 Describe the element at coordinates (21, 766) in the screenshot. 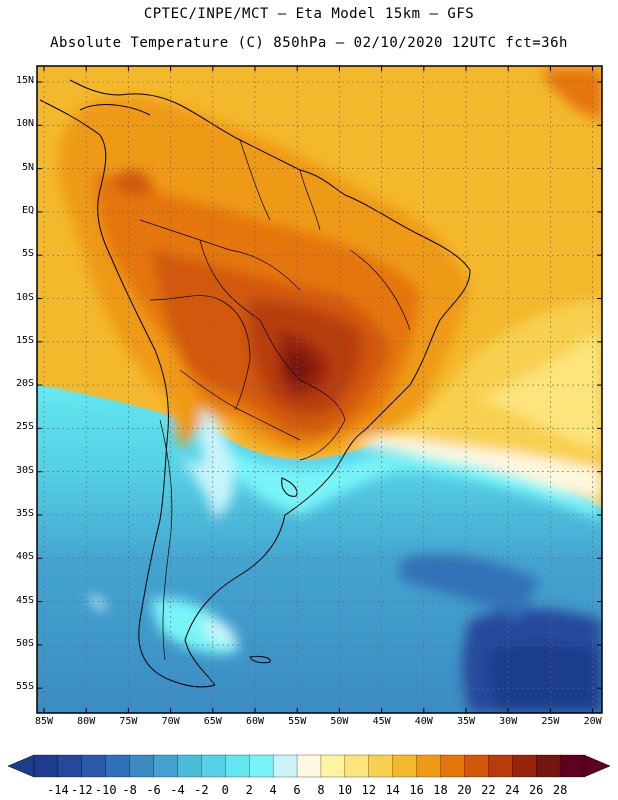

I see `colorbar-arrow-low` at that location.